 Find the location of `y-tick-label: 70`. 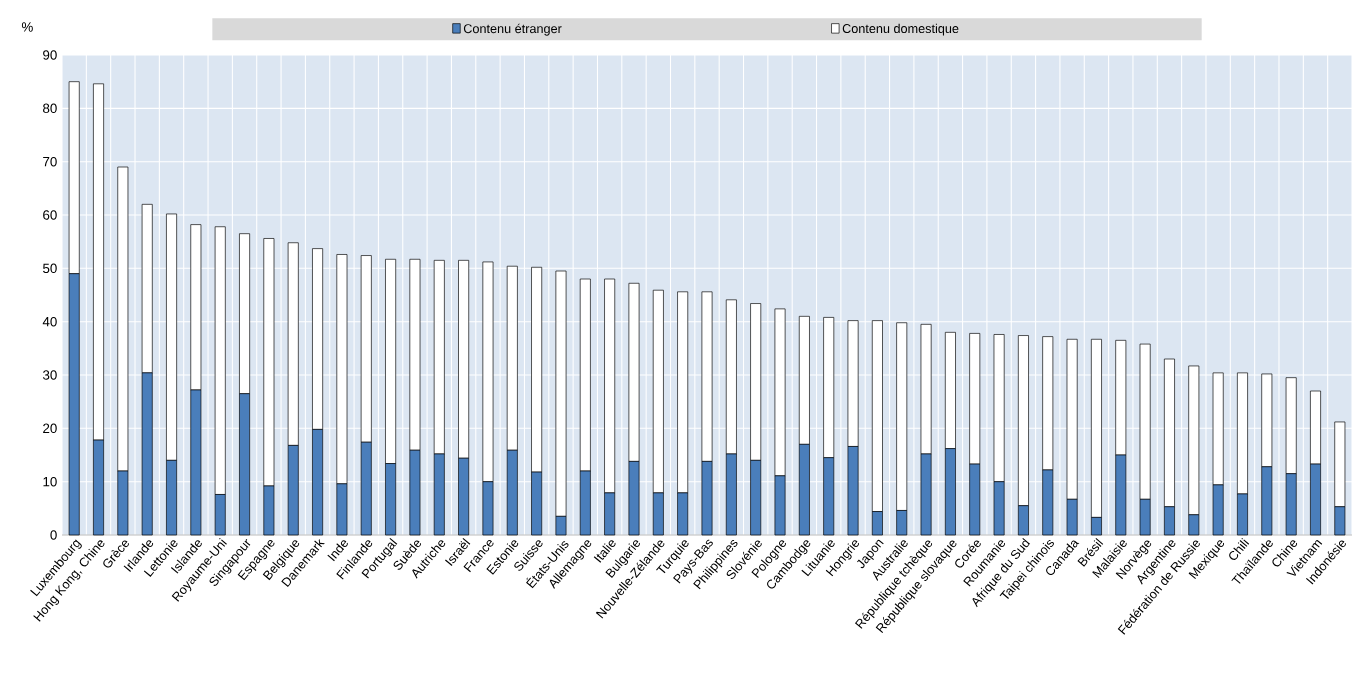

y-tick-label: 70 is located at coordinates (50, 161).